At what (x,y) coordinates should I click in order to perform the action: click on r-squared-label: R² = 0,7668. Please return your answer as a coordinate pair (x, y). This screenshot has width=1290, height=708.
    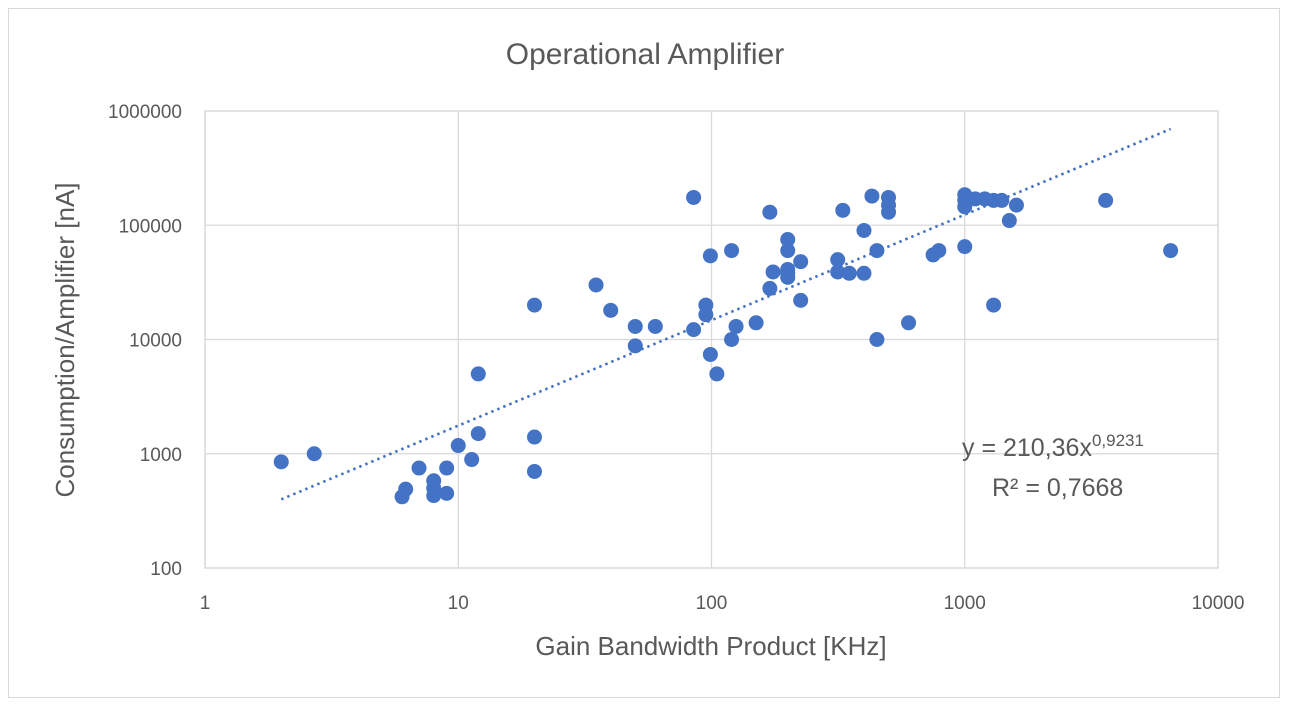
    Looking at the image, I should click on (1057, 488).